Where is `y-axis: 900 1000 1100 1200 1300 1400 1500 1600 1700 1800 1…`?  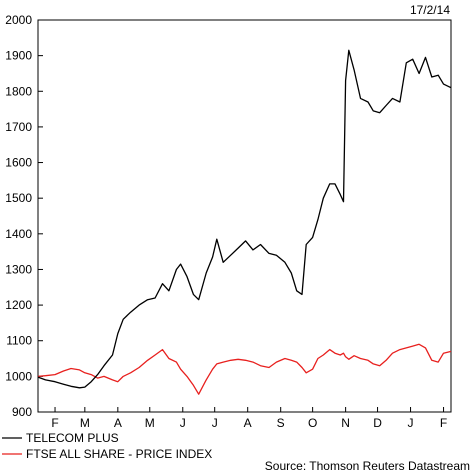
y-axis: 900 1000 1100 1200 1300 1400 1500 1600 1700 1800 1… is located at coordinates (24, 216).